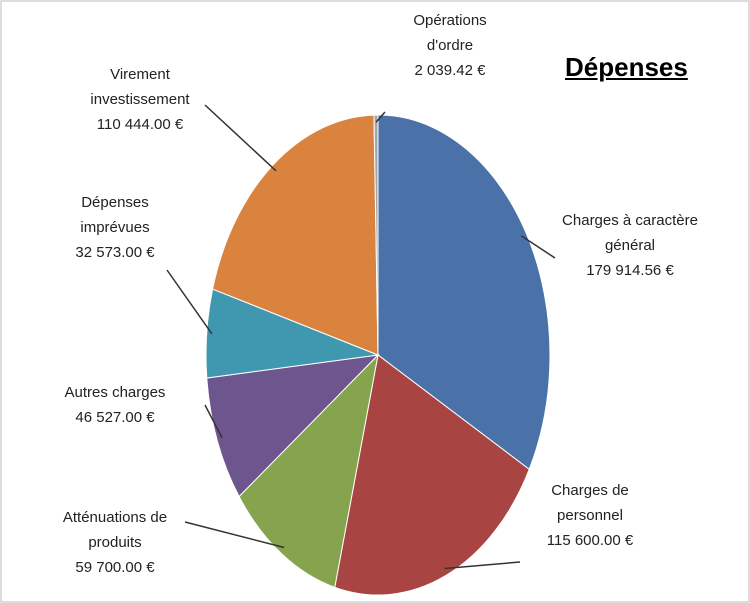  I want to click on value-label: 32 573.00 €, so click(115, 252).